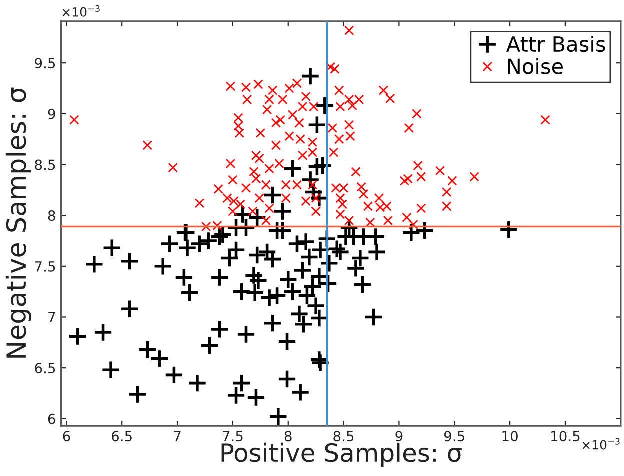 The image size is (624, 476). Describe the element at coordinates (510, 436) in the screenshot. I see `x-tick-label: 10` at that location.